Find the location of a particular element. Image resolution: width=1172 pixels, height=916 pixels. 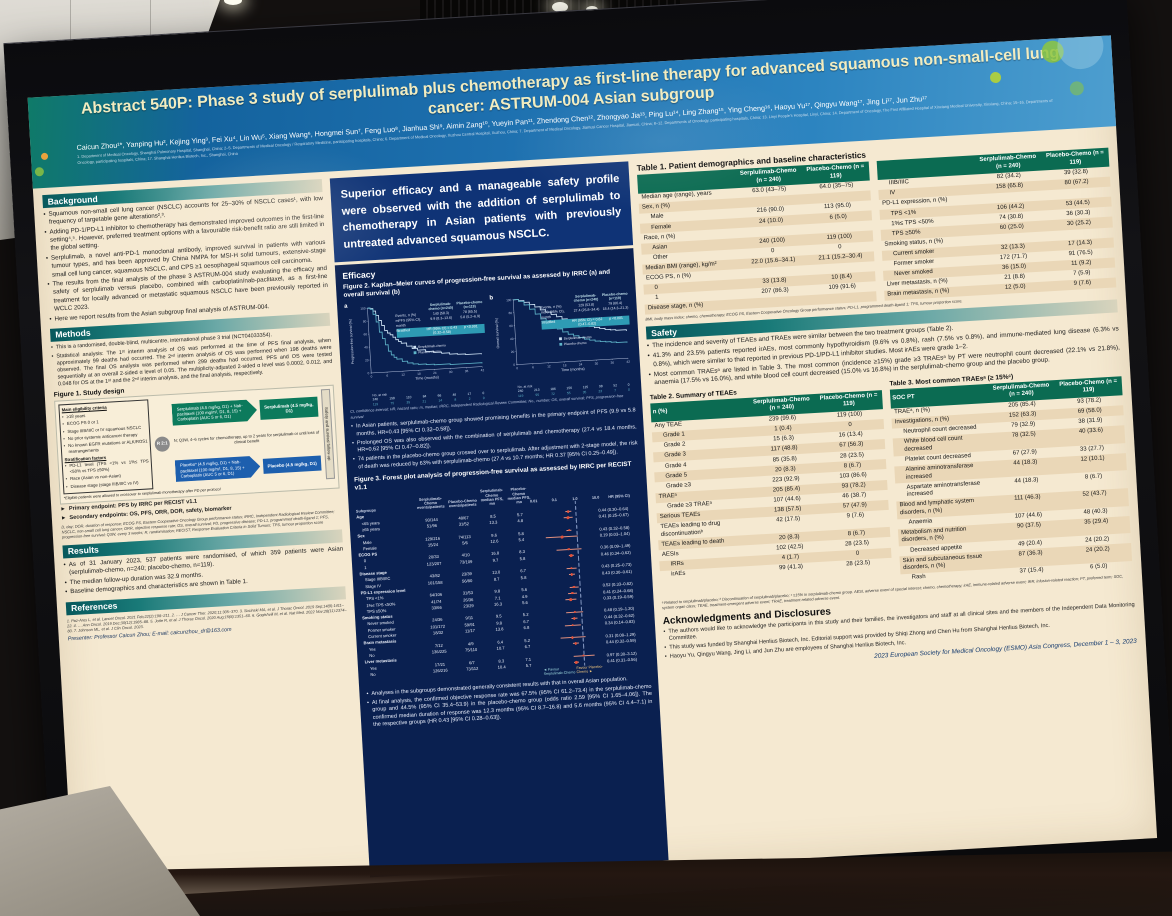

svg-text: Progression-free survival (%) is located at coordinates (351, 341).